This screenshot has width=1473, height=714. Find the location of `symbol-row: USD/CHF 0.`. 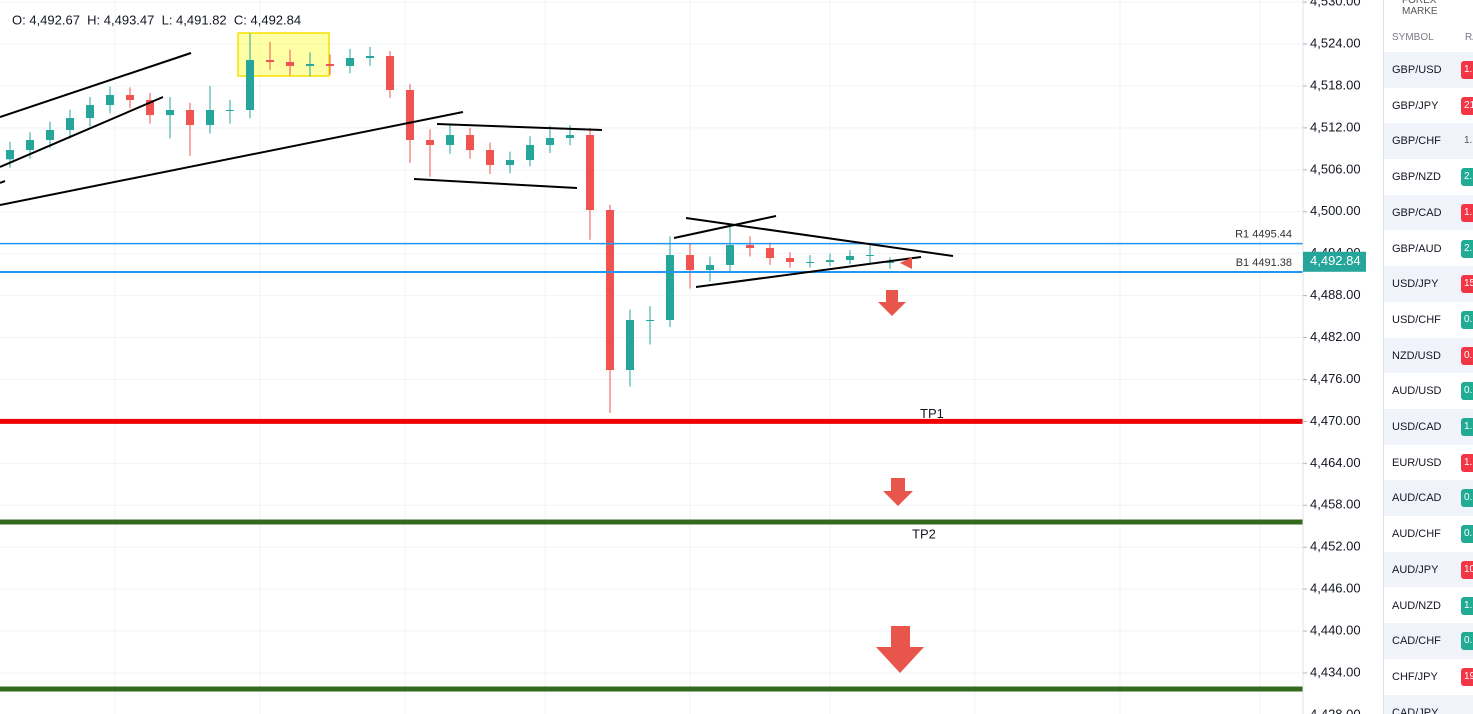

symbol-row: USD/CHF 0. is located at coordinates (1428, 319).